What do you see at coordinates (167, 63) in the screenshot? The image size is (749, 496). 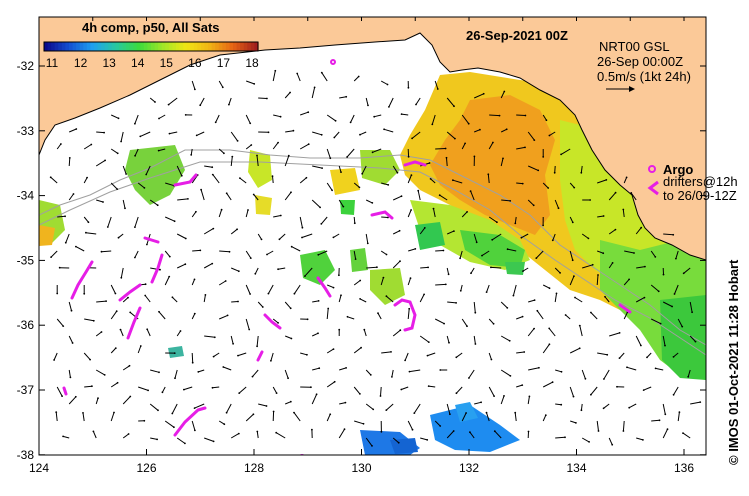 I see `colorbar-tick-label: 15` at bounding box center [167, 63].